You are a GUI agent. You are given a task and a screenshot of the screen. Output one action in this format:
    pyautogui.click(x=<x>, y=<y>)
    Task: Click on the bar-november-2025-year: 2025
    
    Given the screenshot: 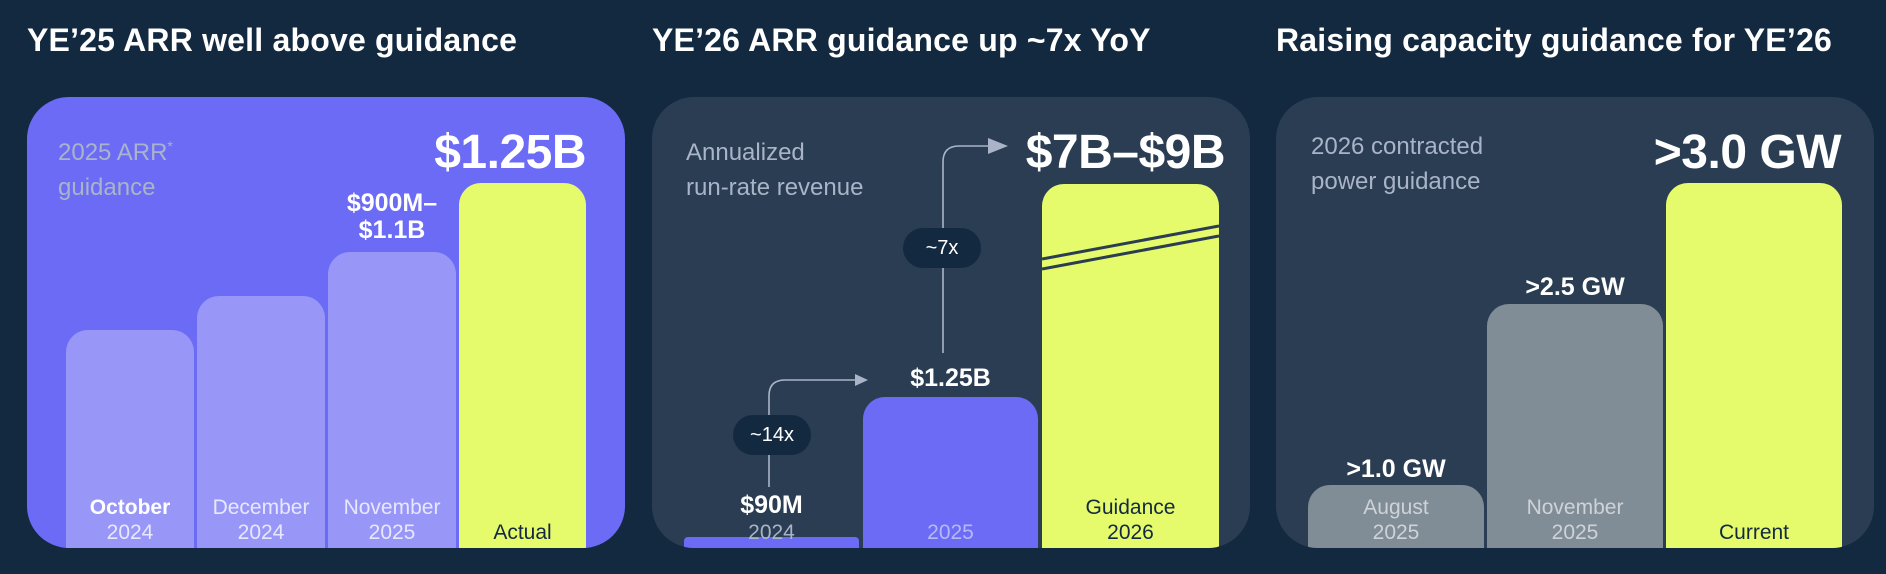 What is the action you would take?
    pyautogui.click(x=392, y=532)
    